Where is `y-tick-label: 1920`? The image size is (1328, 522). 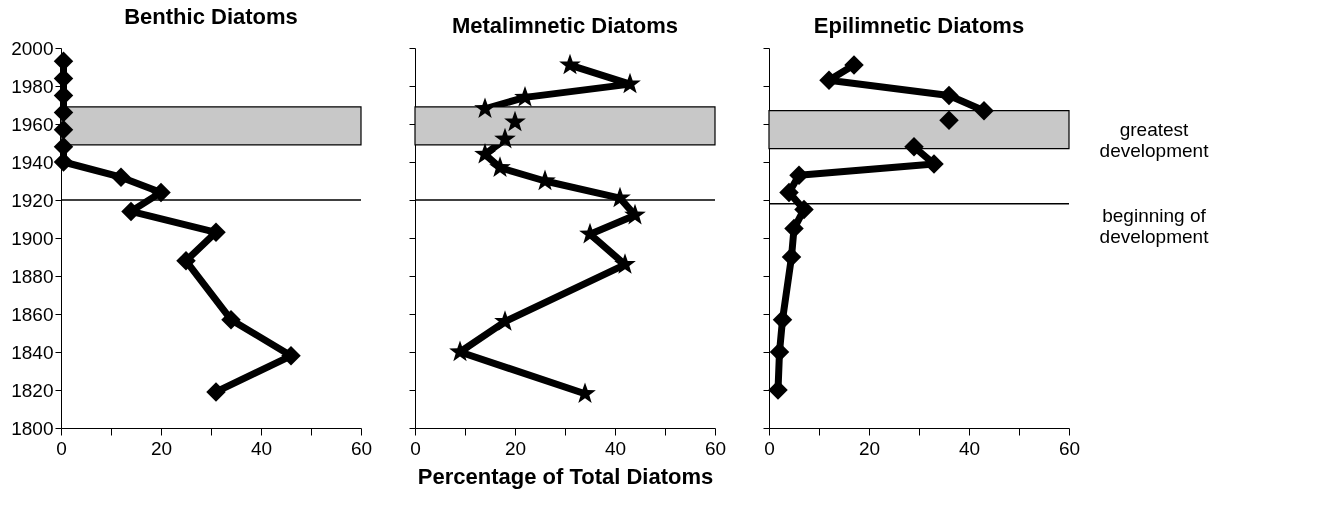 y-tick-label: 1920 is located at coordinates (32, 200).